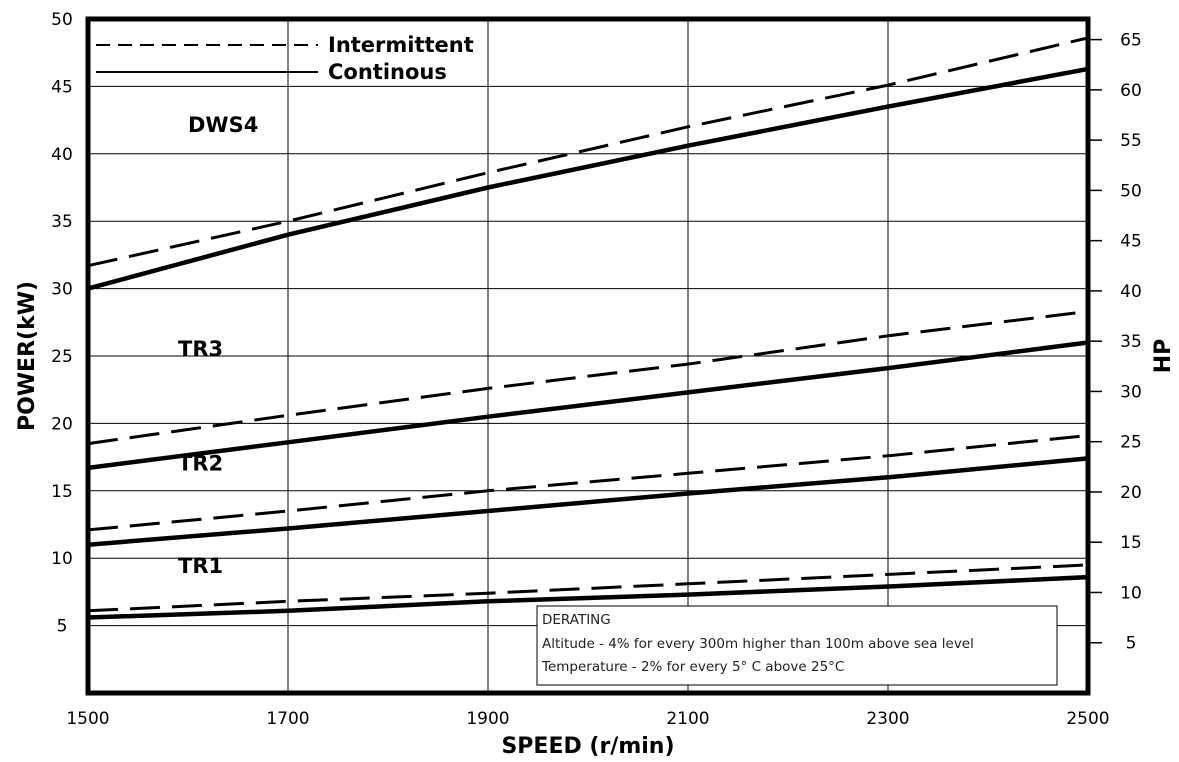 The width and height of the screenshot is (1179, 762). Describe the element at coordinates (1131, 593) in the screenshot. I see `y2-tick-label: 10` at that location.